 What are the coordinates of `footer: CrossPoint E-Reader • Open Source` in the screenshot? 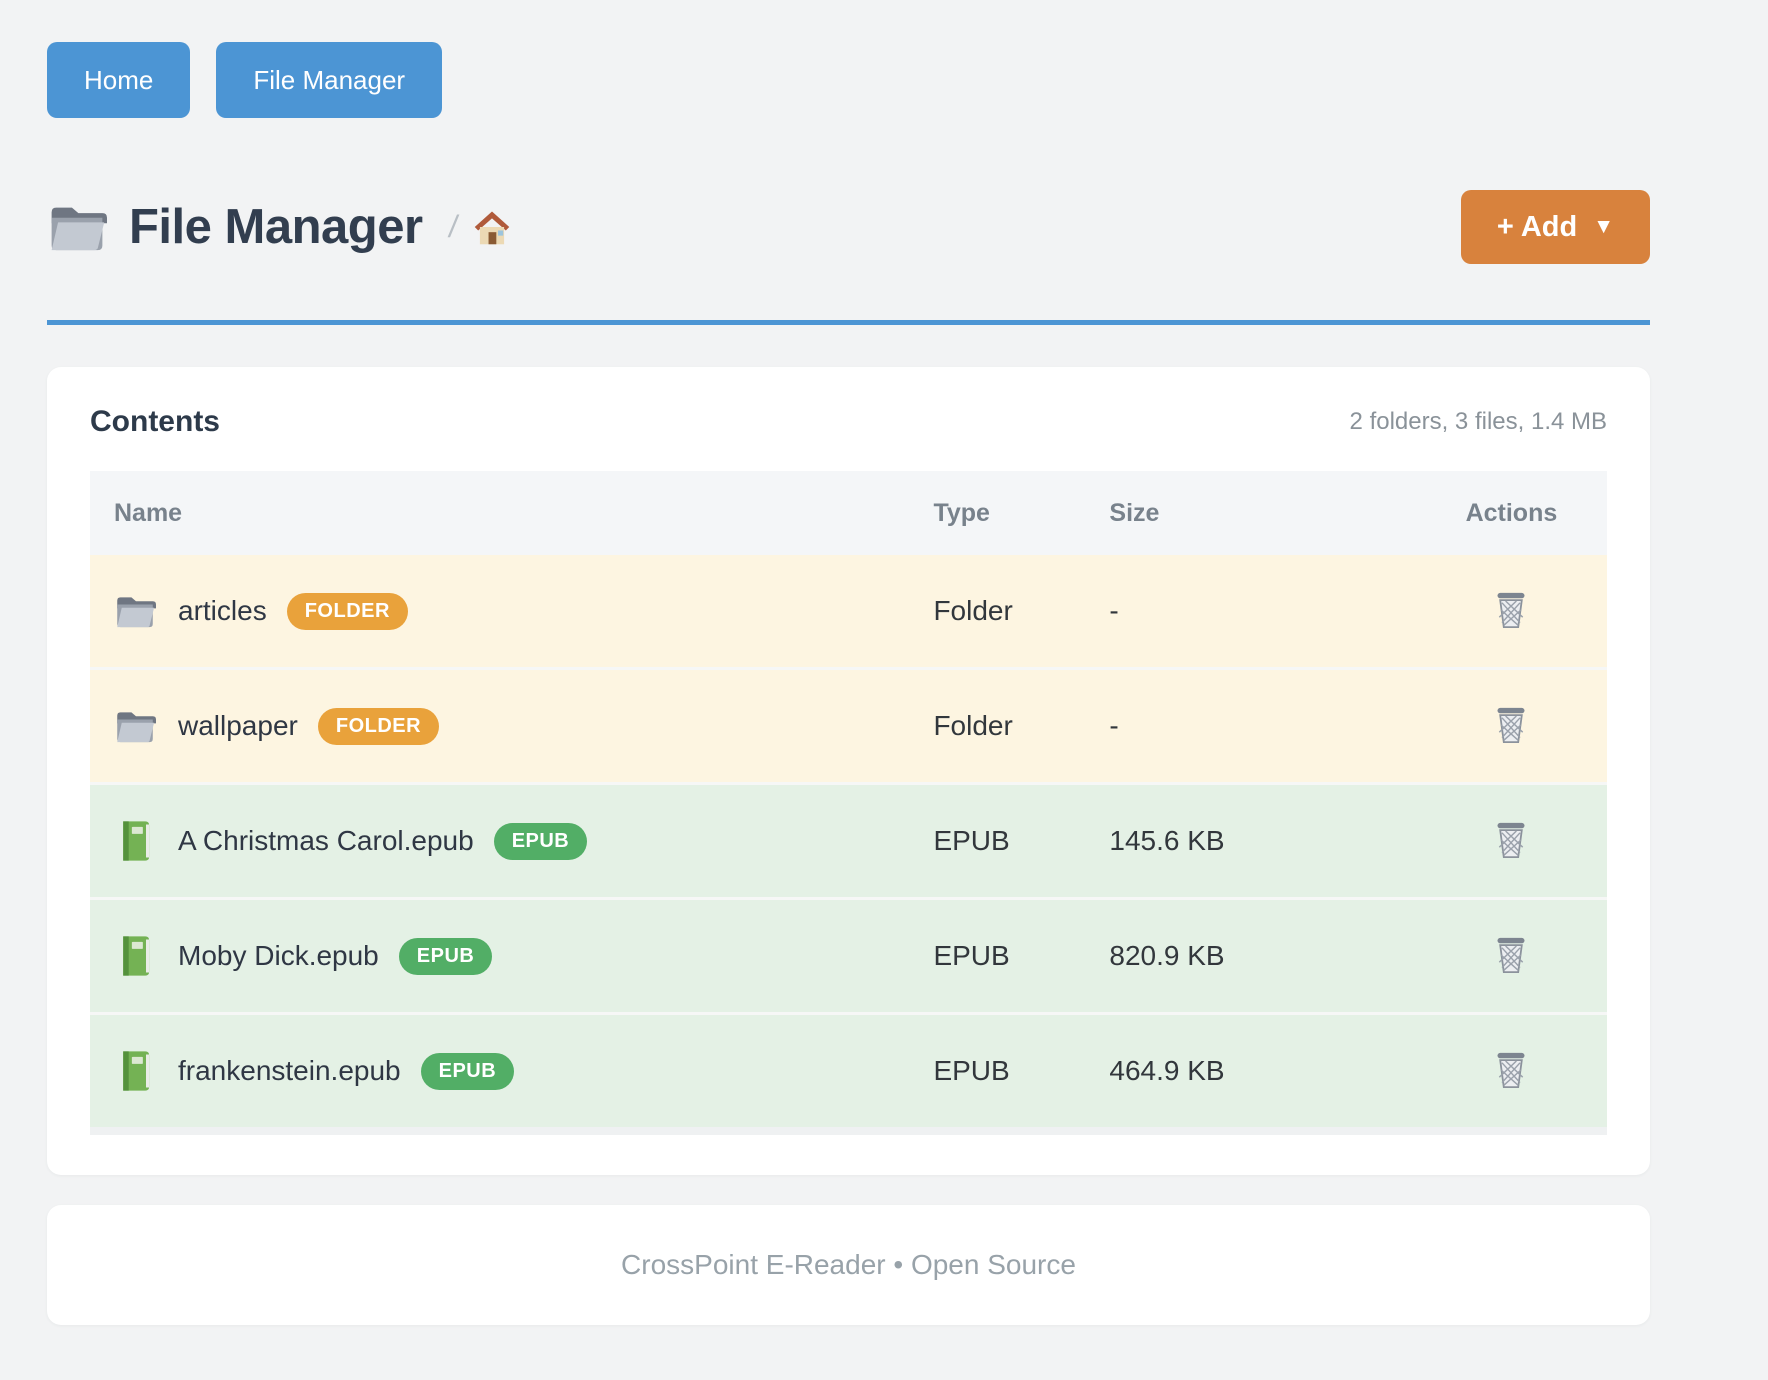 It's located at (848, 1265).